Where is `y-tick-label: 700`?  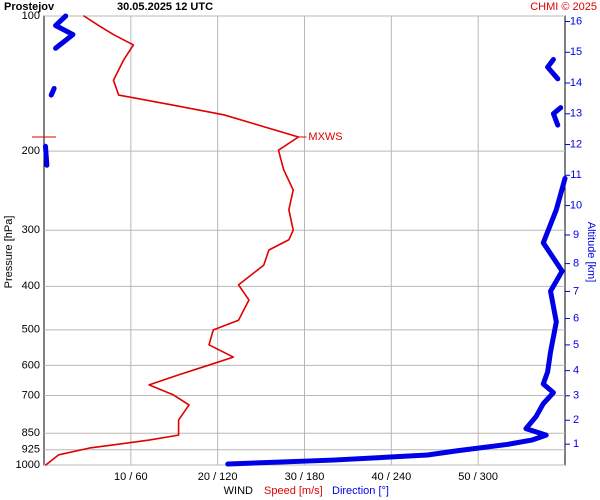 y-tick-label: 700 is located at coordinates (31, 395).